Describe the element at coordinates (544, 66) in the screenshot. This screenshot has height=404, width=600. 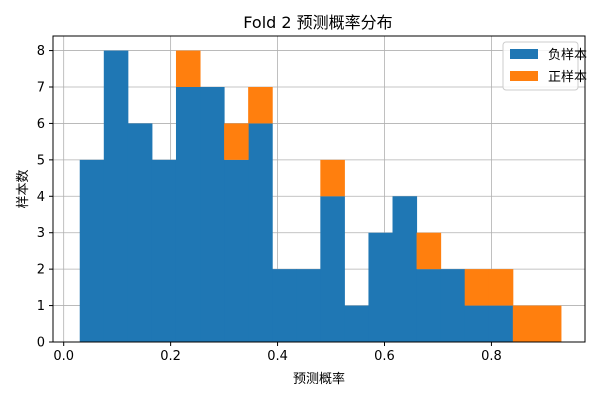
I see `legend: 负样本 正样本` at that location.